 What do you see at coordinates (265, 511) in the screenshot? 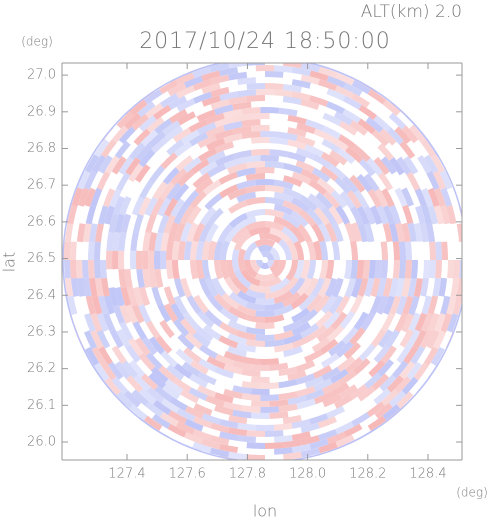
I see `x-axis-label: lon` at bounding box center [265, 511].